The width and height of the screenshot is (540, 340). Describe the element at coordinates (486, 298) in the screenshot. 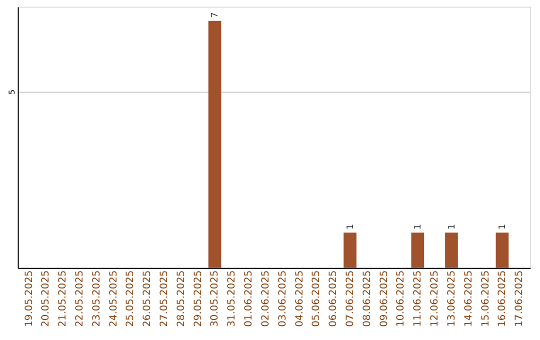

I see `x-tick-label: 15.06.2025` at that location.